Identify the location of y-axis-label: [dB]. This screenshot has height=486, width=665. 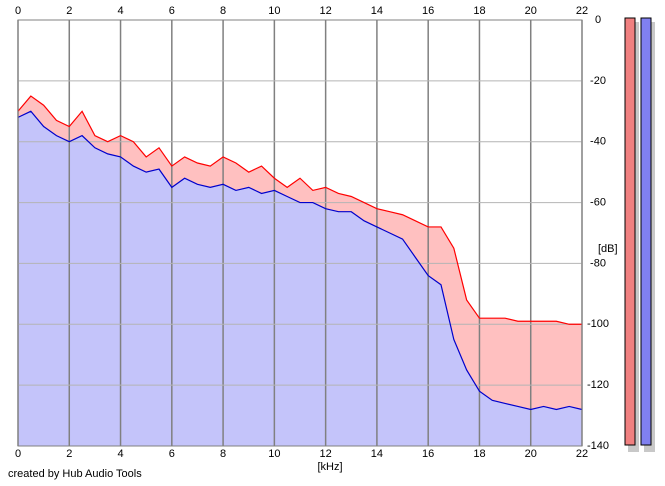
(608, 249).